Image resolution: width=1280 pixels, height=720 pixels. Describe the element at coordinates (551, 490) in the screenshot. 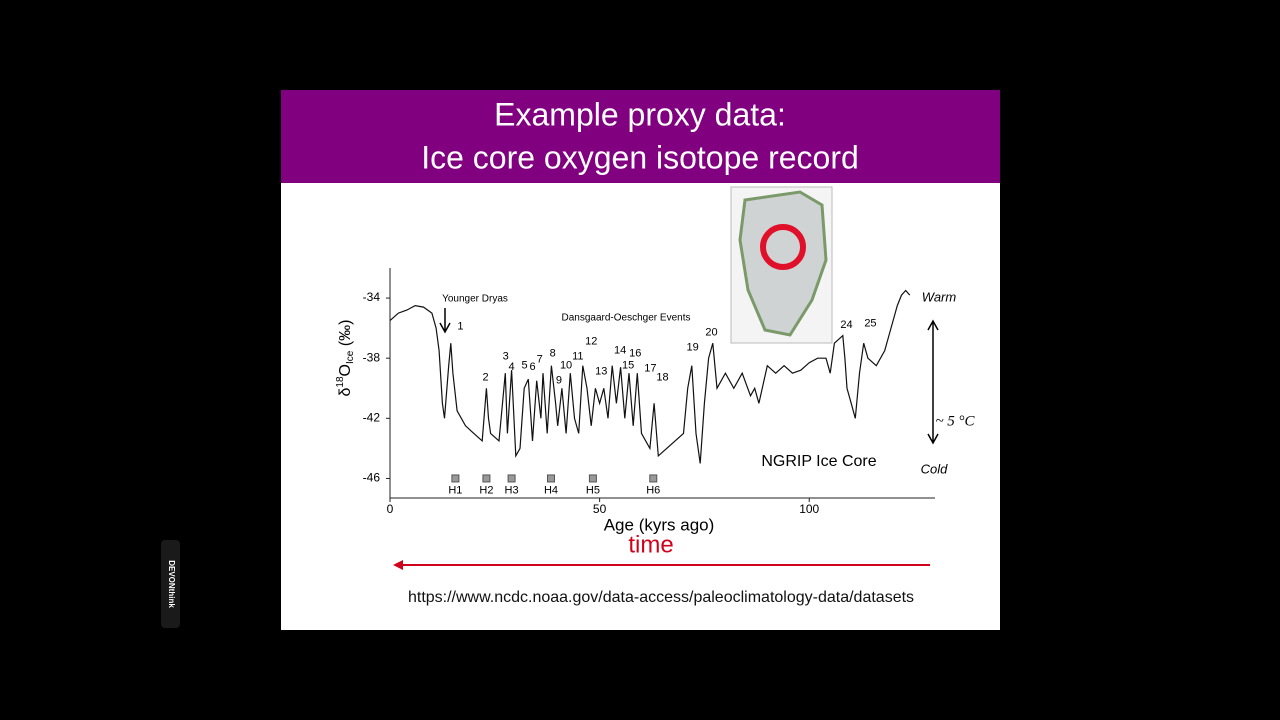

I see `heinrich-label: H4` at that location.